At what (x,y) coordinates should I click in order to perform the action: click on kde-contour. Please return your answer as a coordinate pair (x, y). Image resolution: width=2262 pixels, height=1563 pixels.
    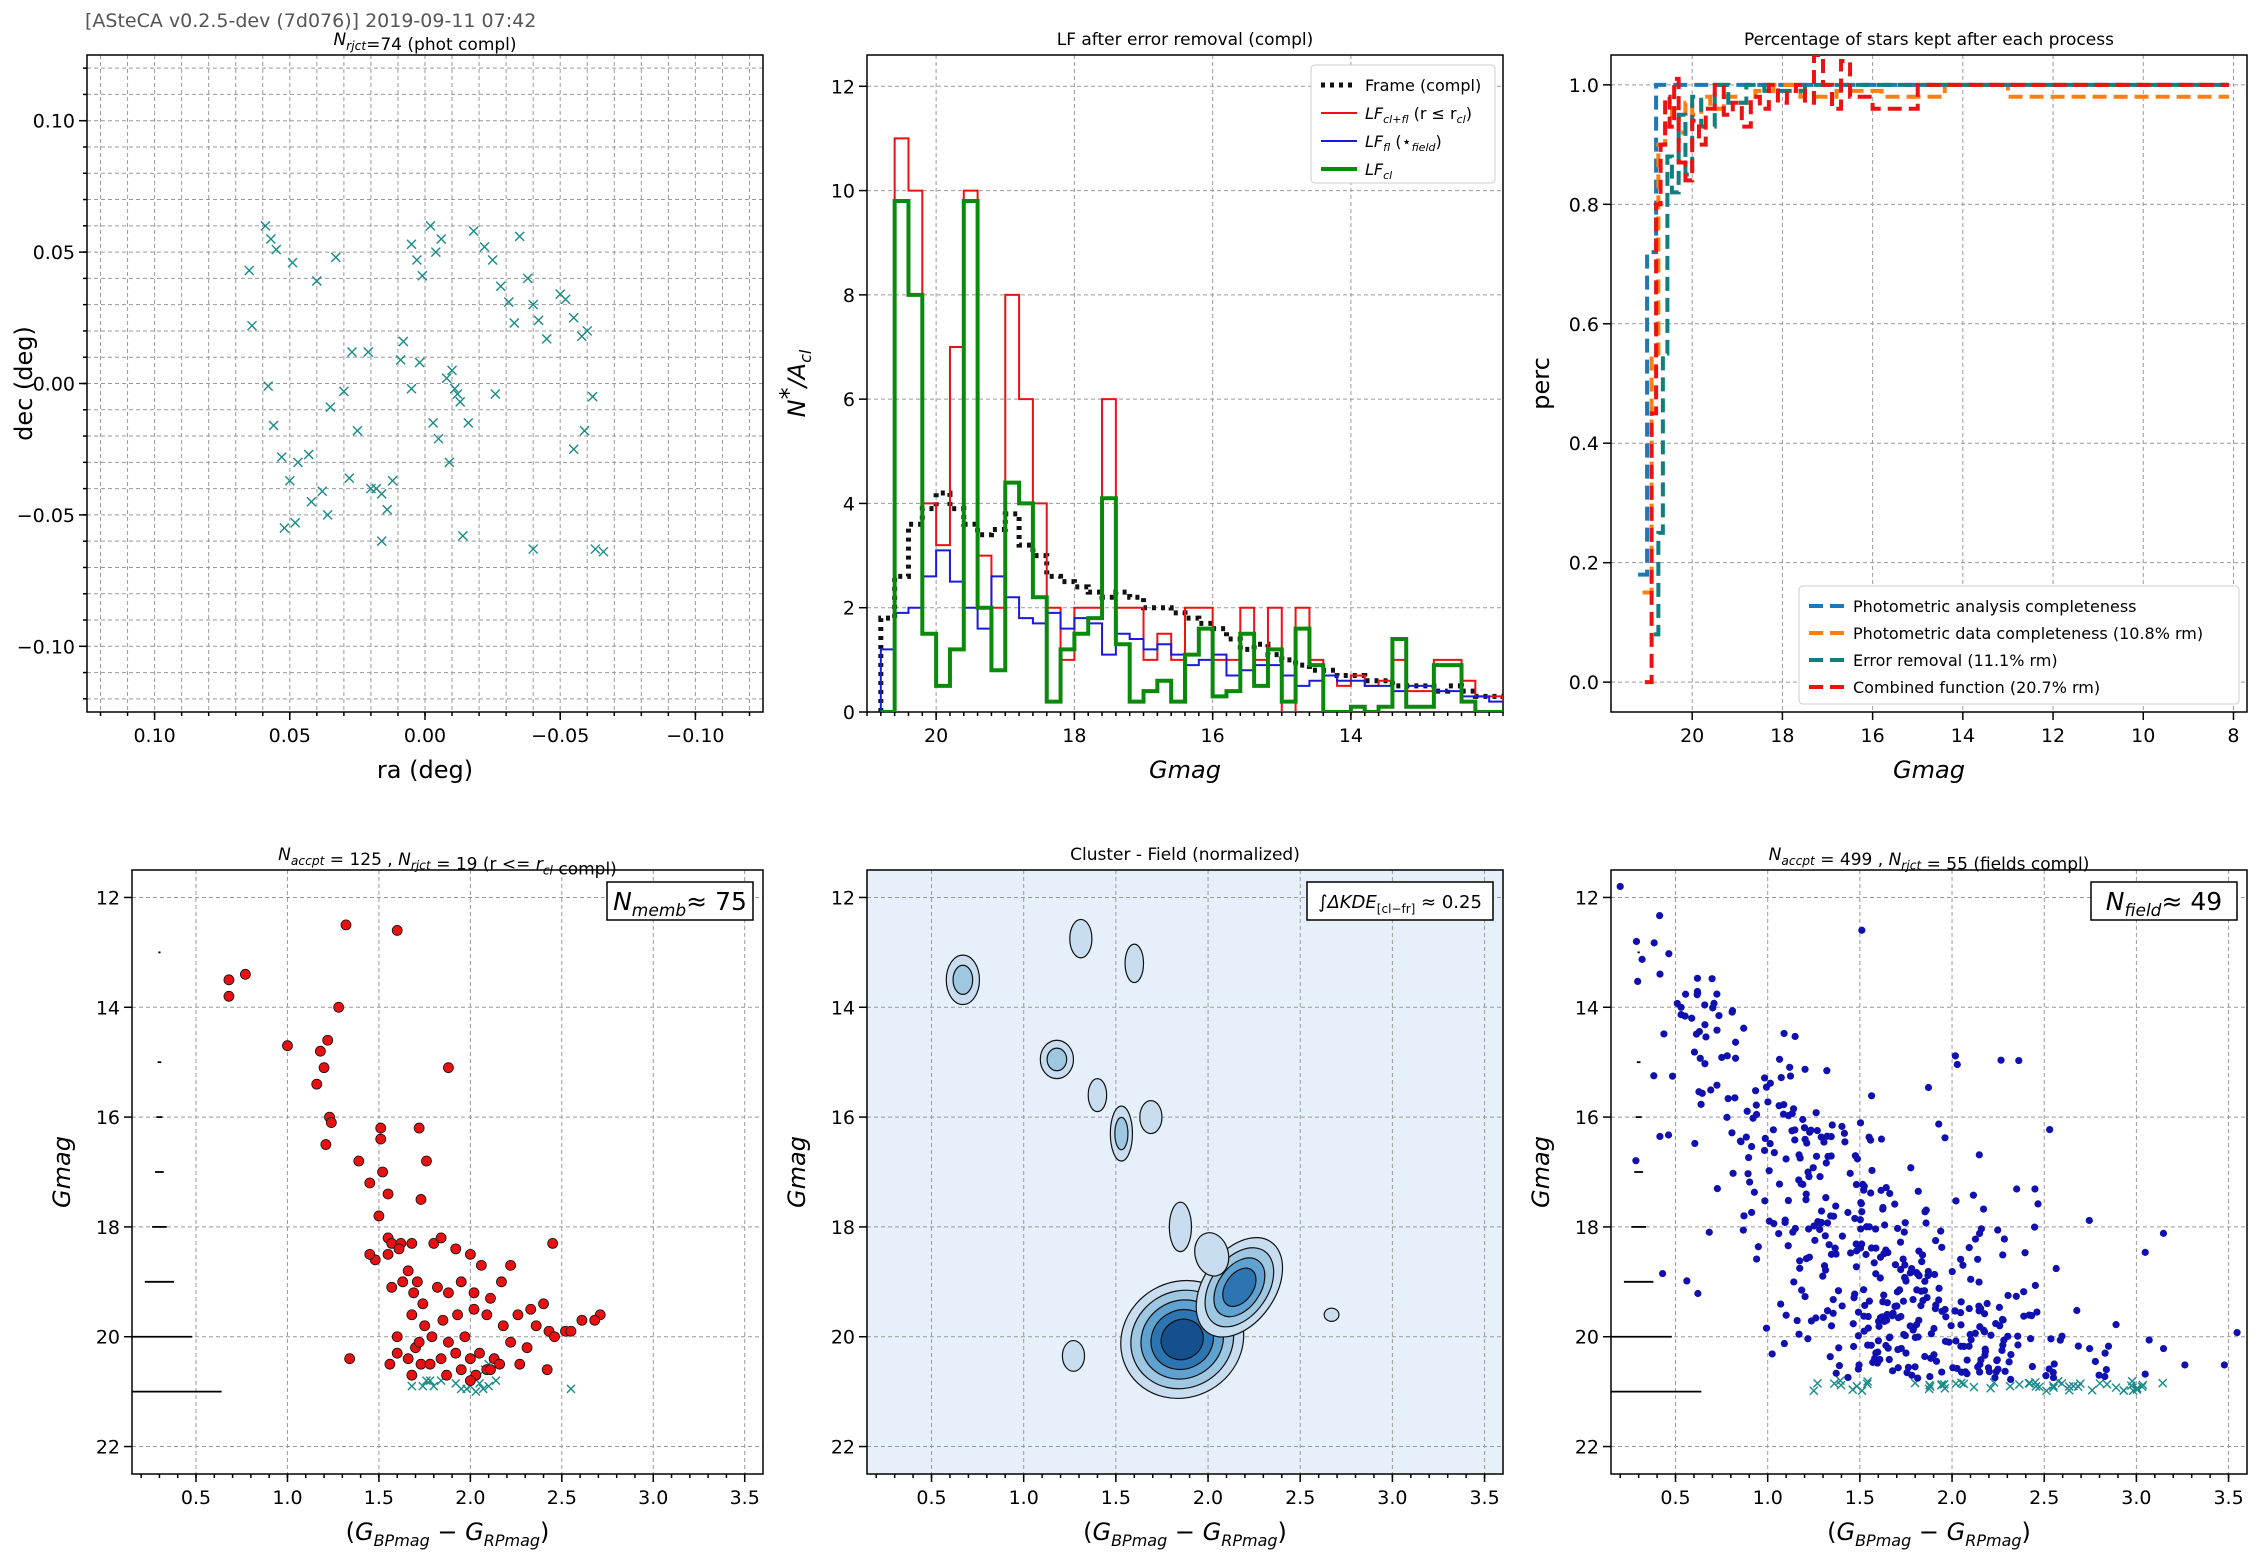
    Looking at the image, I should click on (1097, 1095).